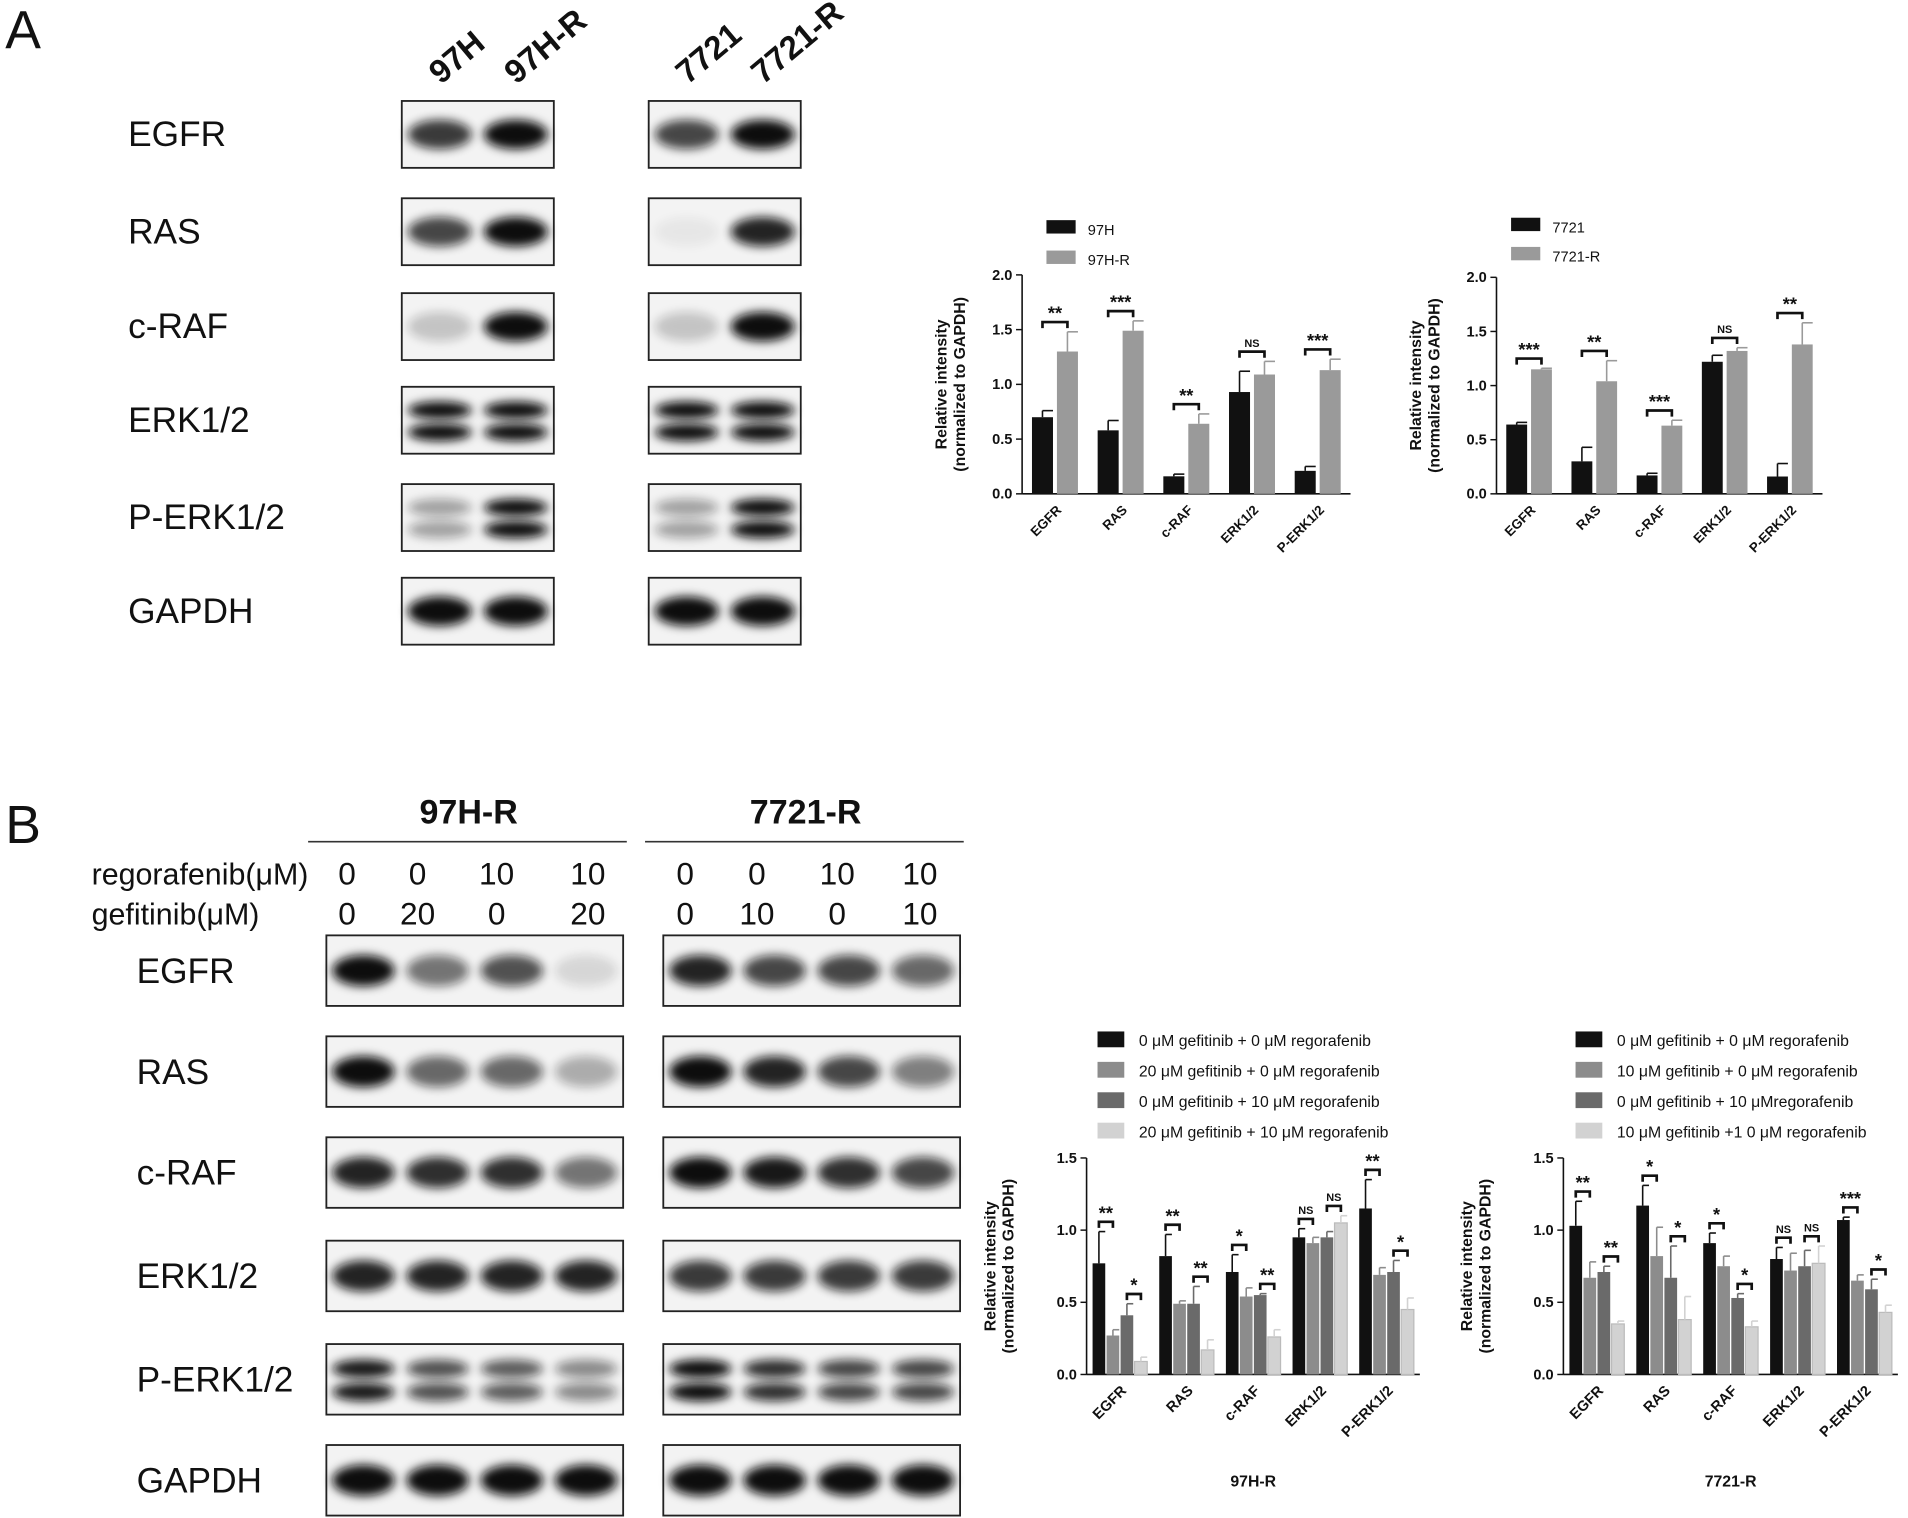 The image size is (1908, 1518). What do you see at coordinates (1259, 1071) in the screenshot?
I see `legend-label: 20 μM gefitinib + 0 μM regorafenib` at bounding box center [1259, 1071].